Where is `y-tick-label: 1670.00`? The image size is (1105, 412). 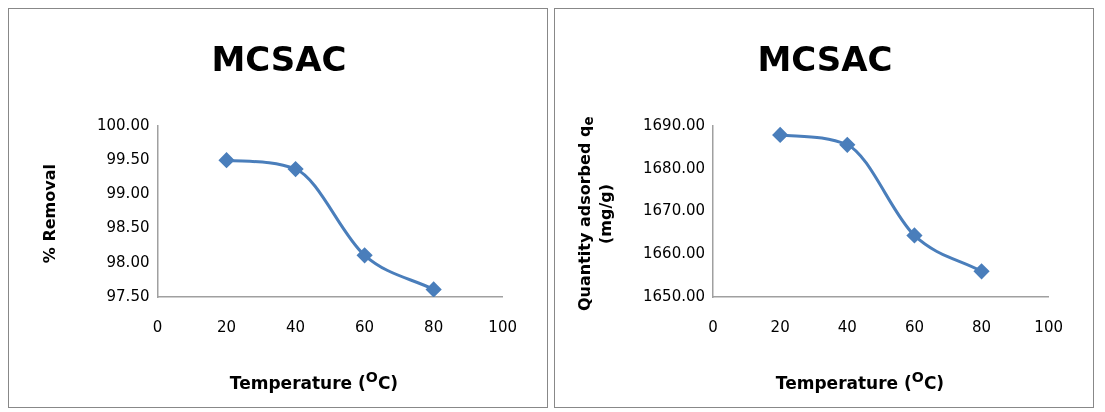
y-tick-label: 1670.00 is located at coordinates (674, 210).